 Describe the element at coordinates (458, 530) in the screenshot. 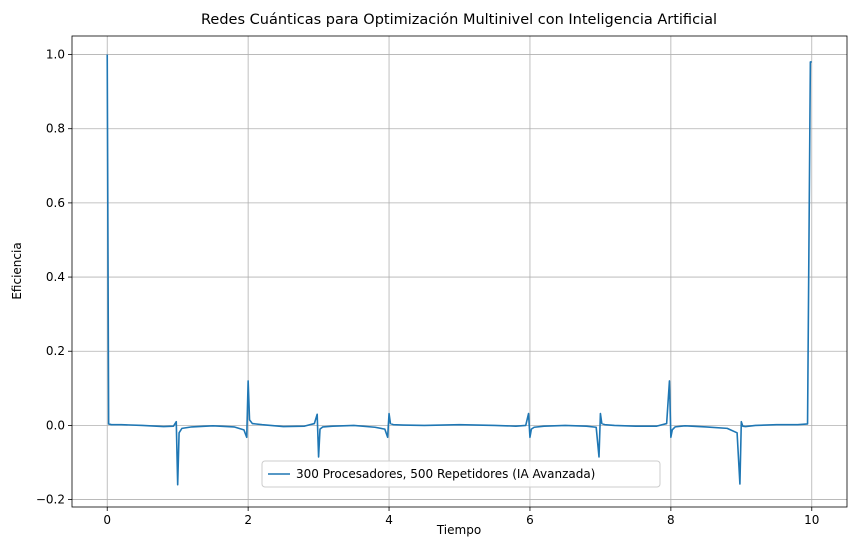

I see `x-axis-label: Tiempo` at that location.